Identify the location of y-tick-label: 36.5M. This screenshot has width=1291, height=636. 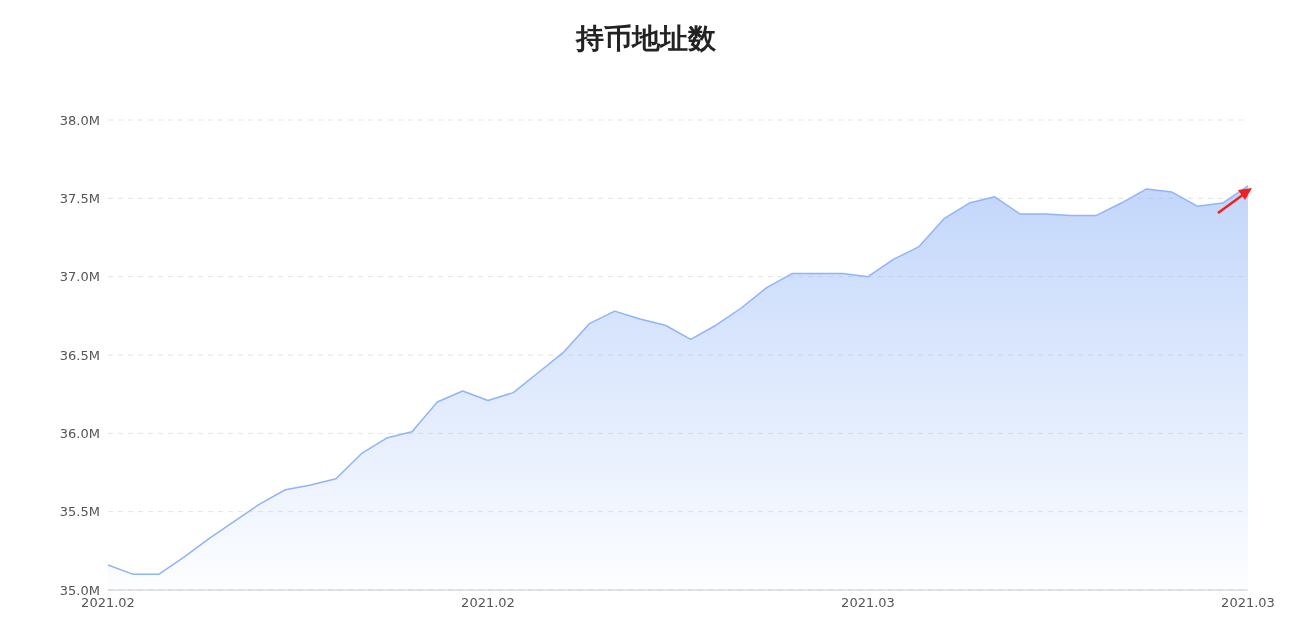
(79, 355).